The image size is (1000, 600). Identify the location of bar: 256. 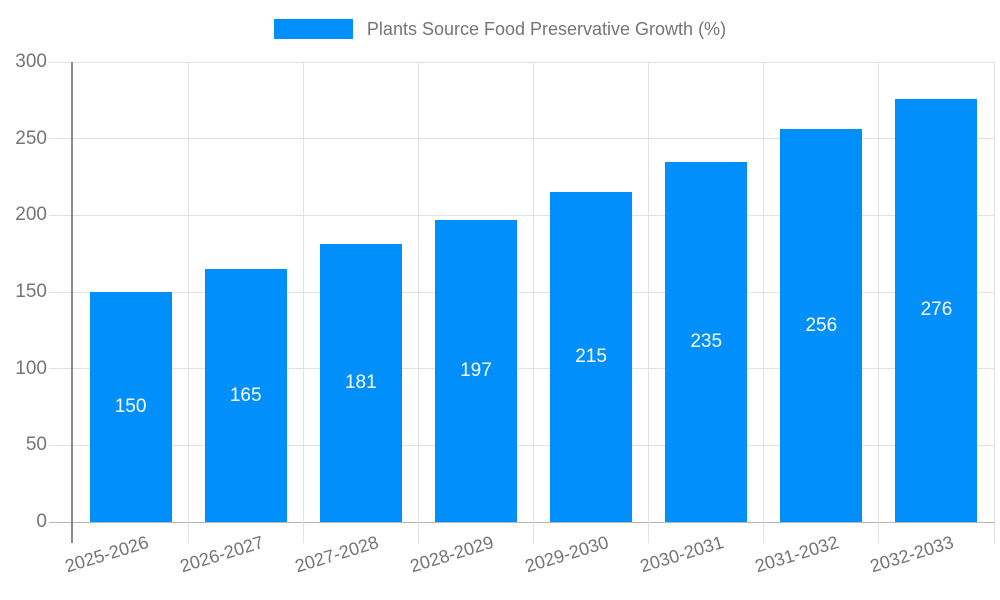
(821, 325).